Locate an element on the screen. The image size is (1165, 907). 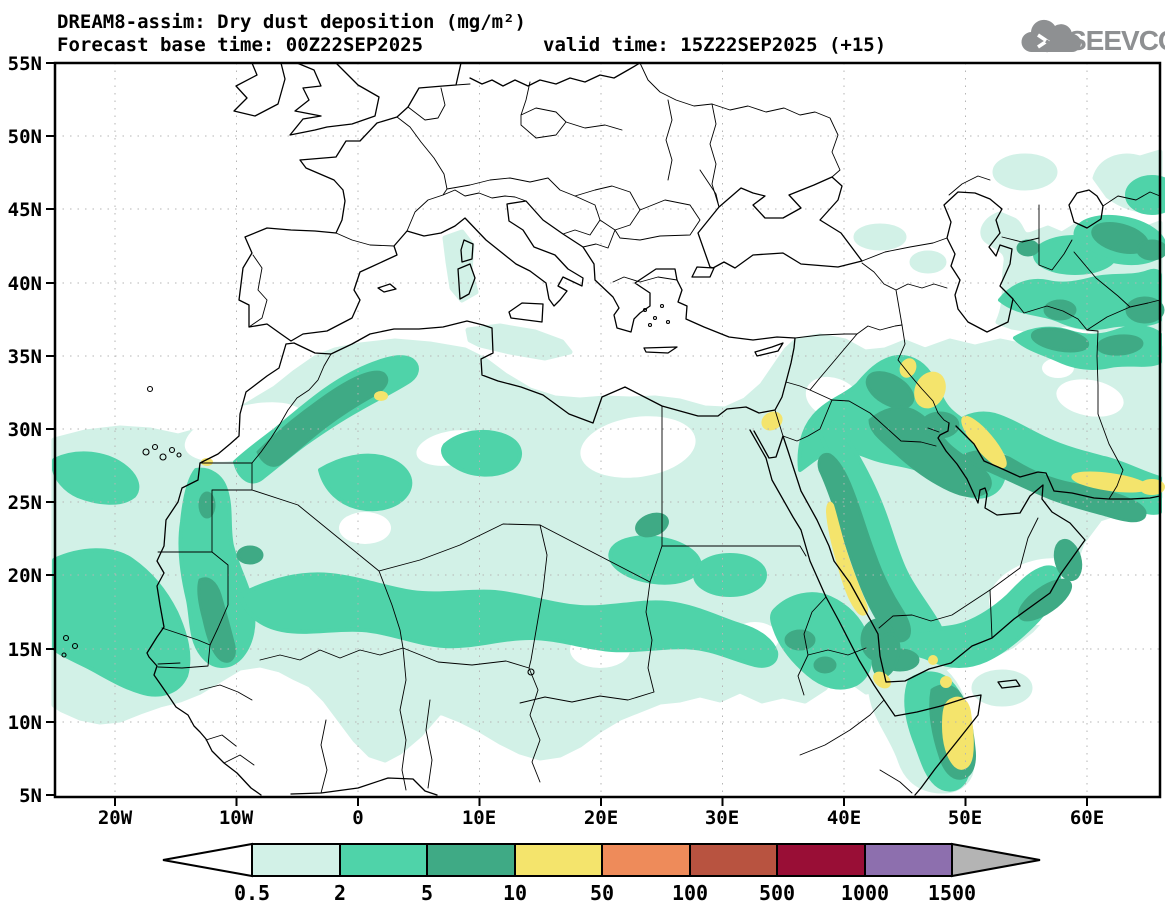
colorbar-label: 50 is located at coordinates (602, 893).